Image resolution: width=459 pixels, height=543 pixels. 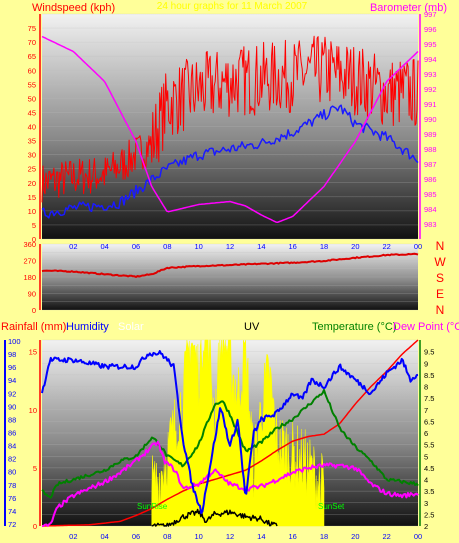 What do you see at coordinates (230, 265) in the screenshot?
I see `series-direction` at bounding box center [230, 265].